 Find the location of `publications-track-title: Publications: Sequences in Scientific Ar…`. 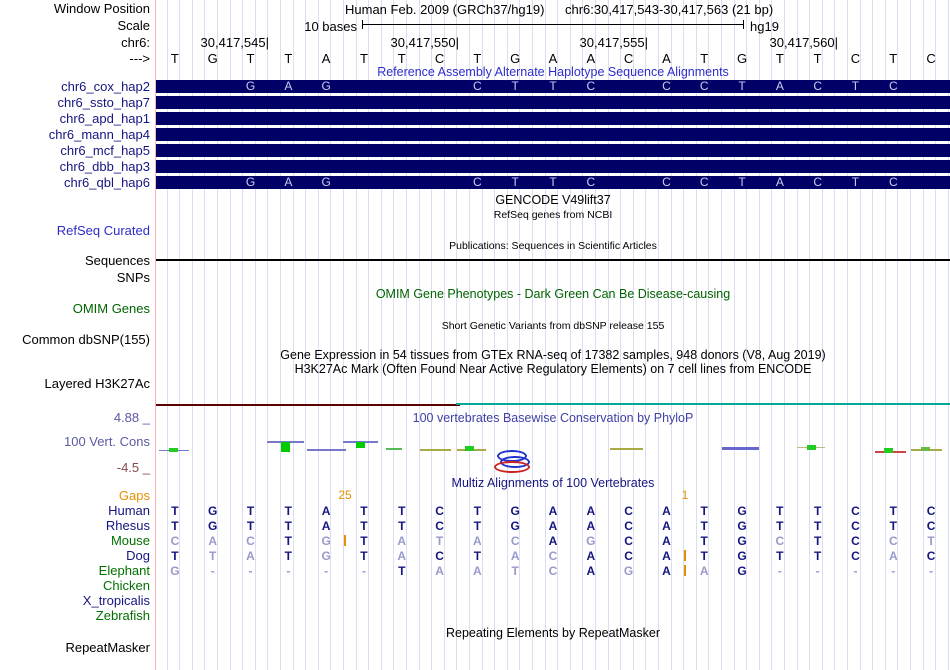

publications-track-title: Publications: Sequences in Scientific Ar… is located at coordinates (553, 246).